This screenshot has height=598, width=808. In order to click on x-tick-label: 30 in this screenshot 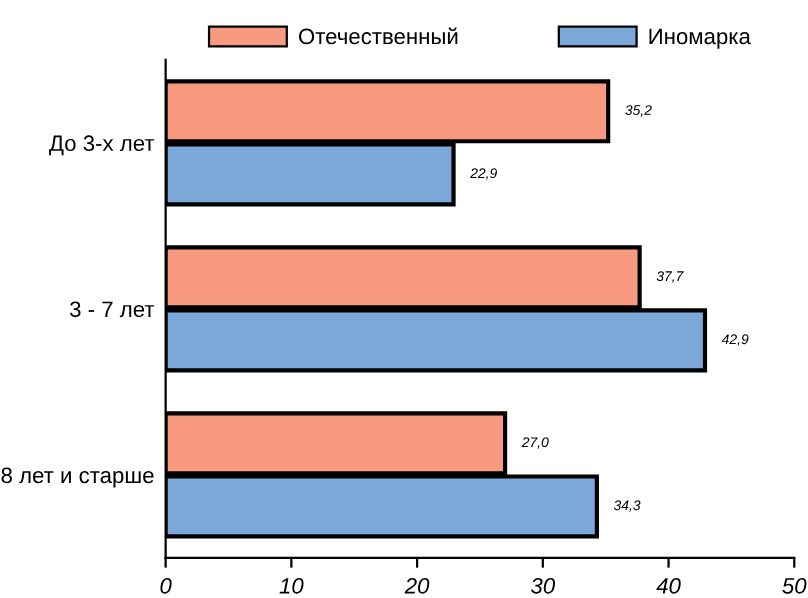, I will do `click(542, 585)`.